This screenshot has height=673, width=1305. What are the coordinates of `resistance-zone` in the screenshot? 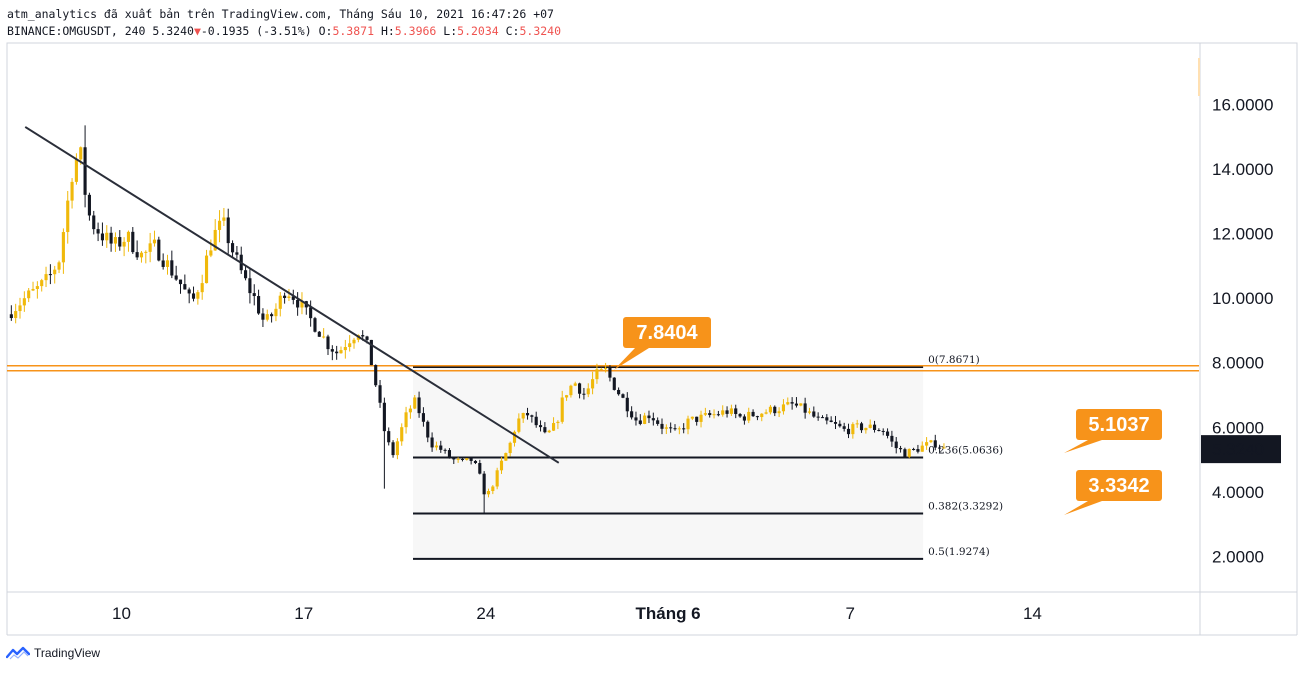 It's located at (603, 368).